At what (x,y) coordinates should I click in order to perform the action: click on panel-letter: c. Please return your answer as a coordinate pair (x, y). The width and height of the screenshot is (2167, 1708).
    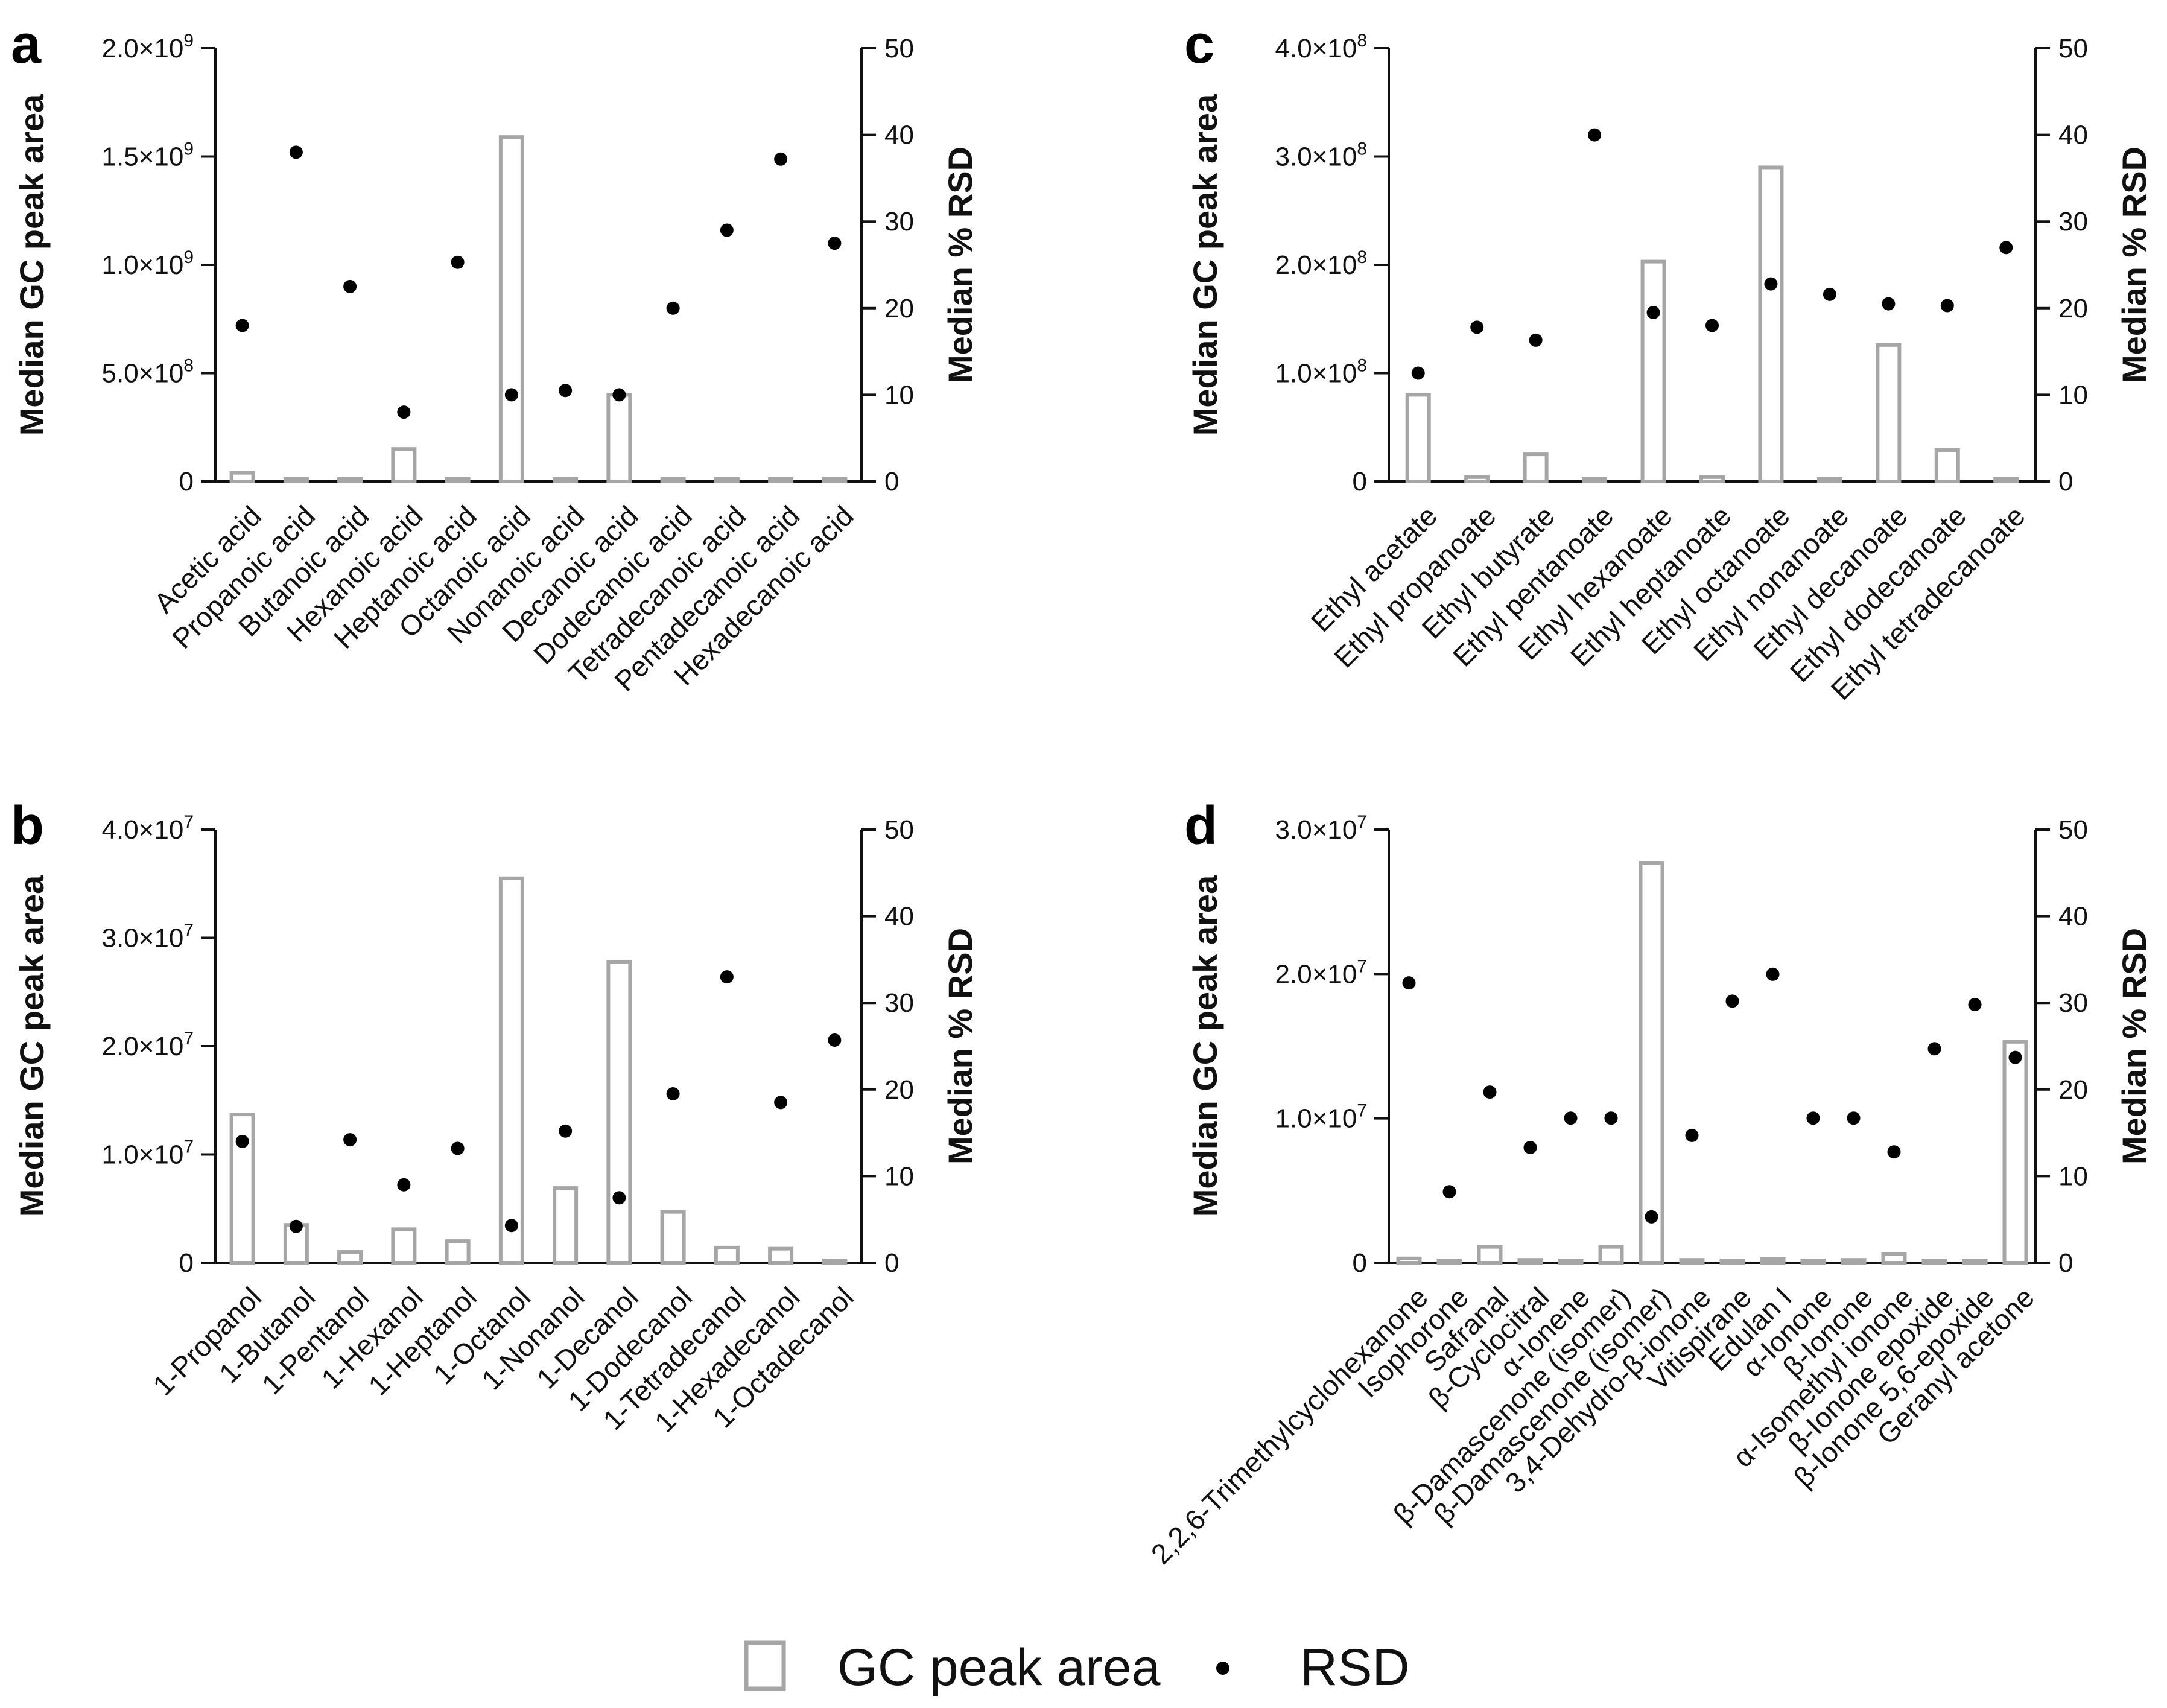
    Looking at the image, I should click on (1199, 44).